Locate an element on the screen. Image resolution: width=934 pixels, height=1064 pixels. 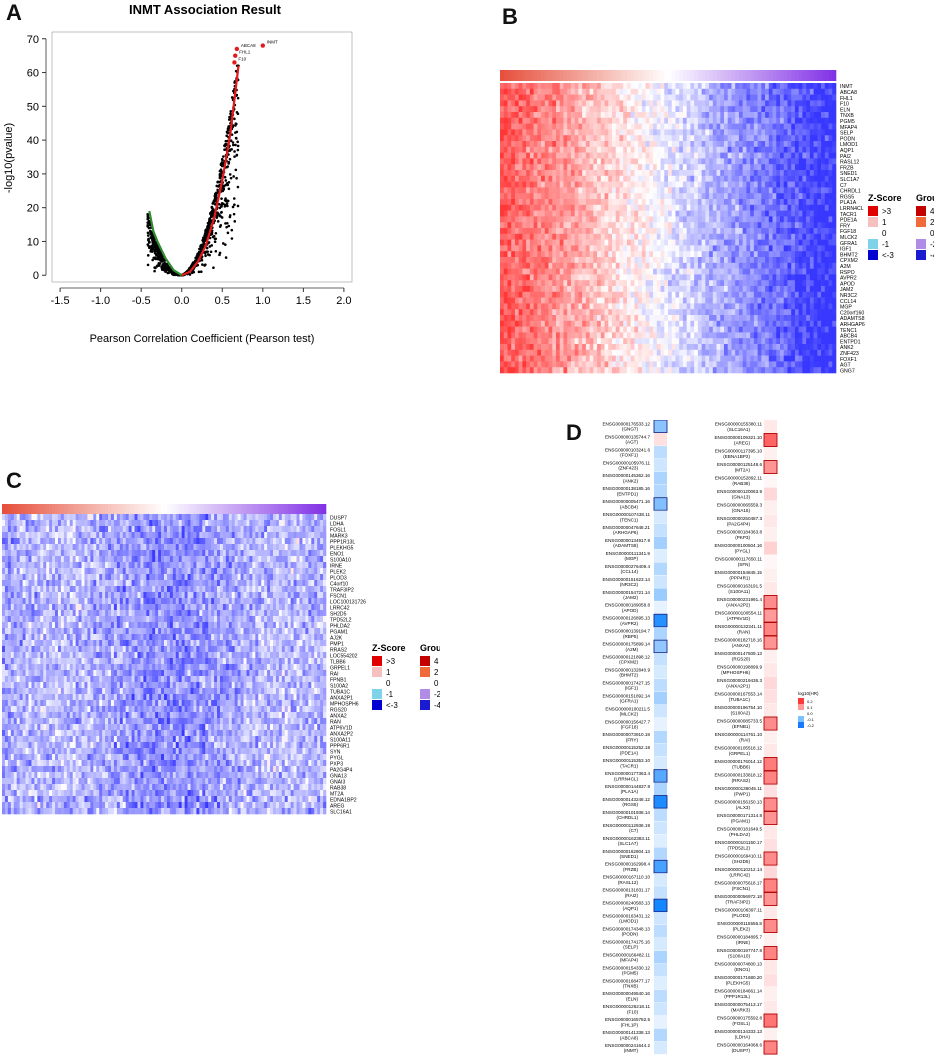
x-tick-label: 0.0 is located at coordinates (181, 301).